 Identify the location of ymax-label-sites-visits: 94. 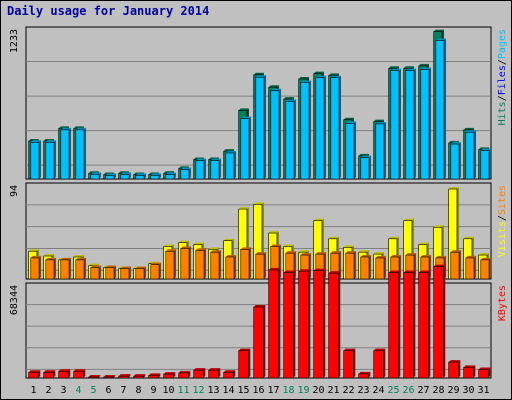
(14, 191).